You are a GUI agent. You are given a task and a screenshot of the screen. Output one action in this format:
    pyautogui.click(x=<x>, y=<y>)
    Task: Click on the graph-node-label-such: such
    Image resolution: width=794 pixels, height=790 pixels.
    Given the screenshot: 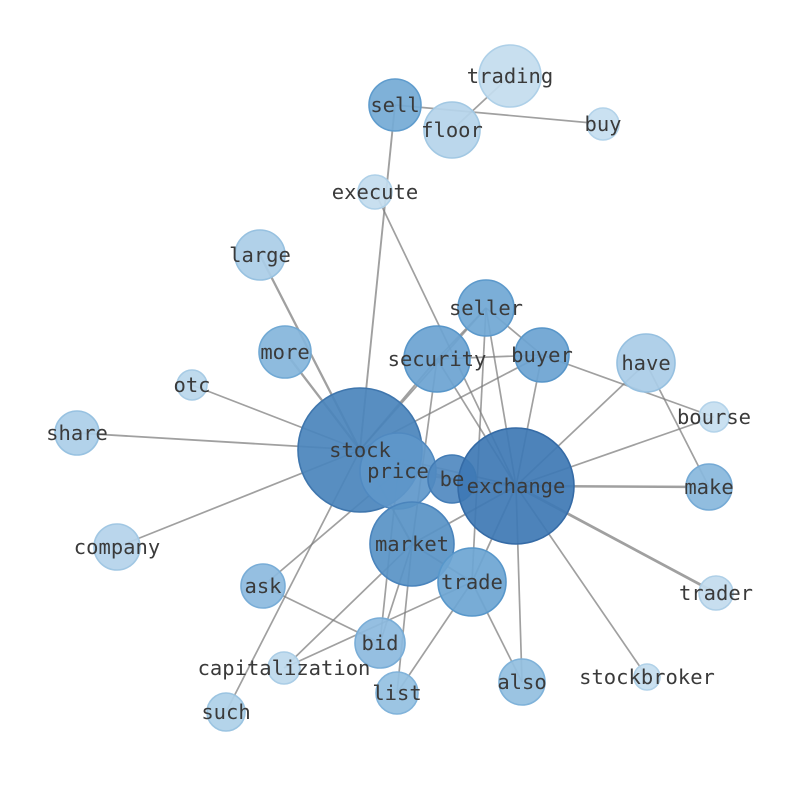 What is the action you would take?
    pyautogui.click(x=225, y=712)
    